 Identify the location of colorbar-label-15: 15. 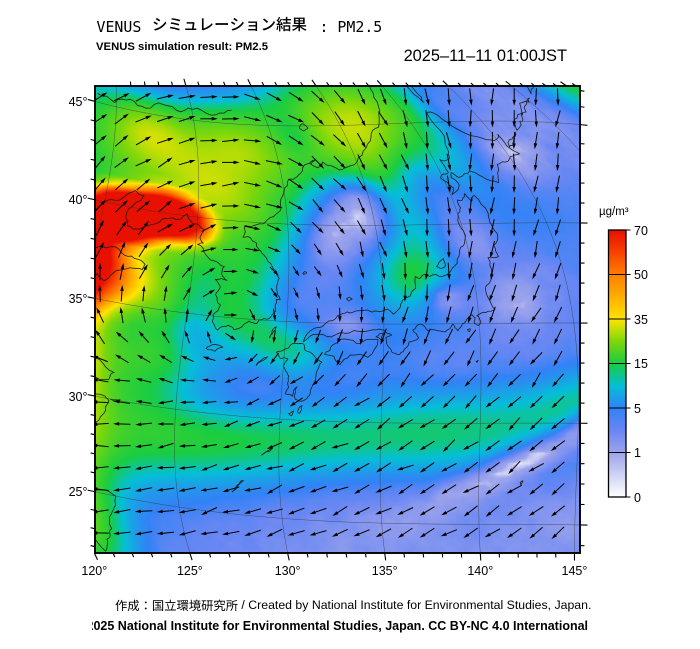
(641, 364).